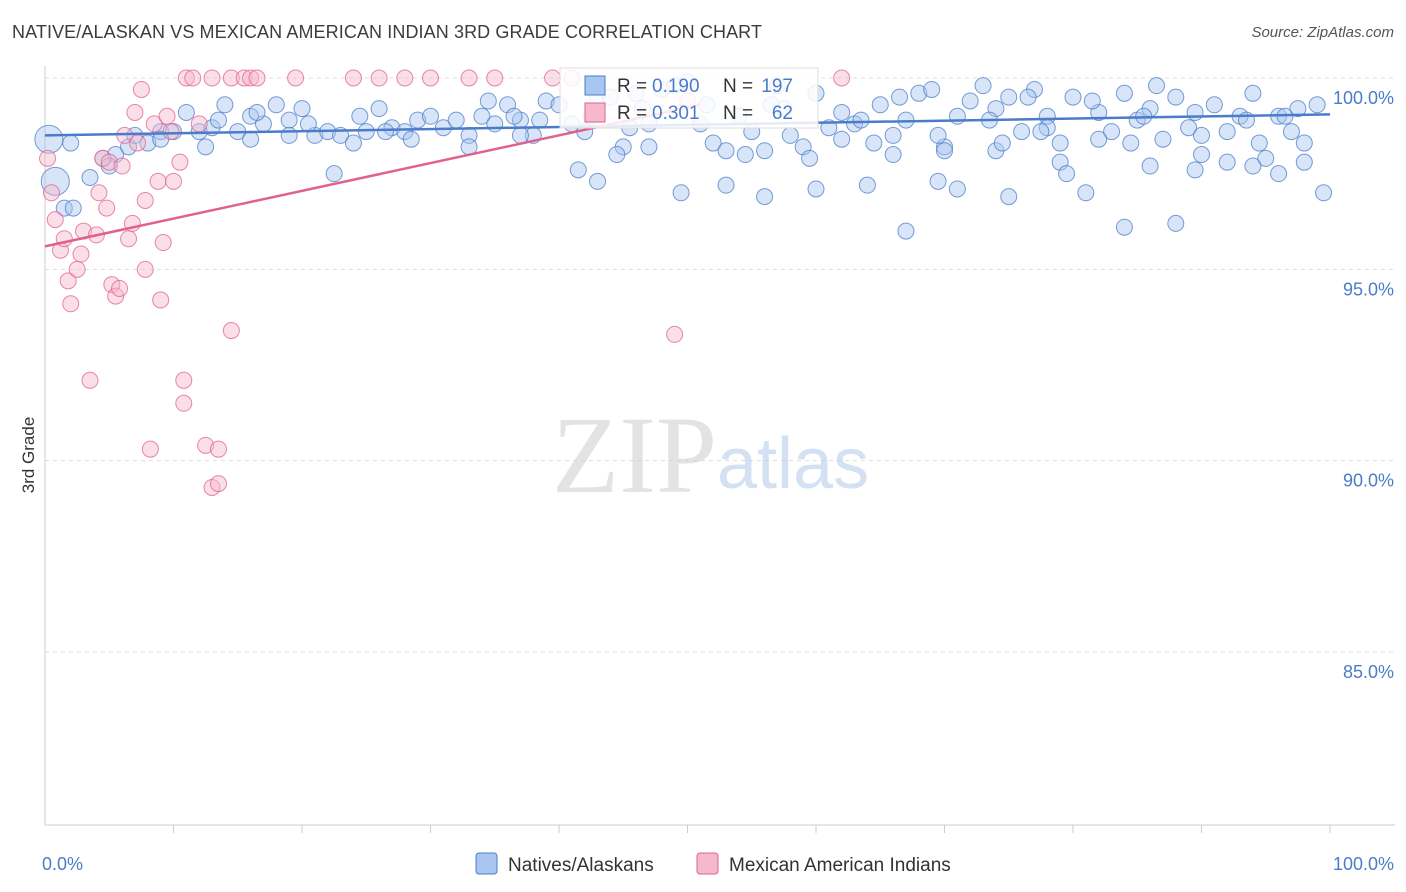 The width and height of the screenshot is (1406, 892). I want to click on legend-n-label-1: N =, so click(738, 86).